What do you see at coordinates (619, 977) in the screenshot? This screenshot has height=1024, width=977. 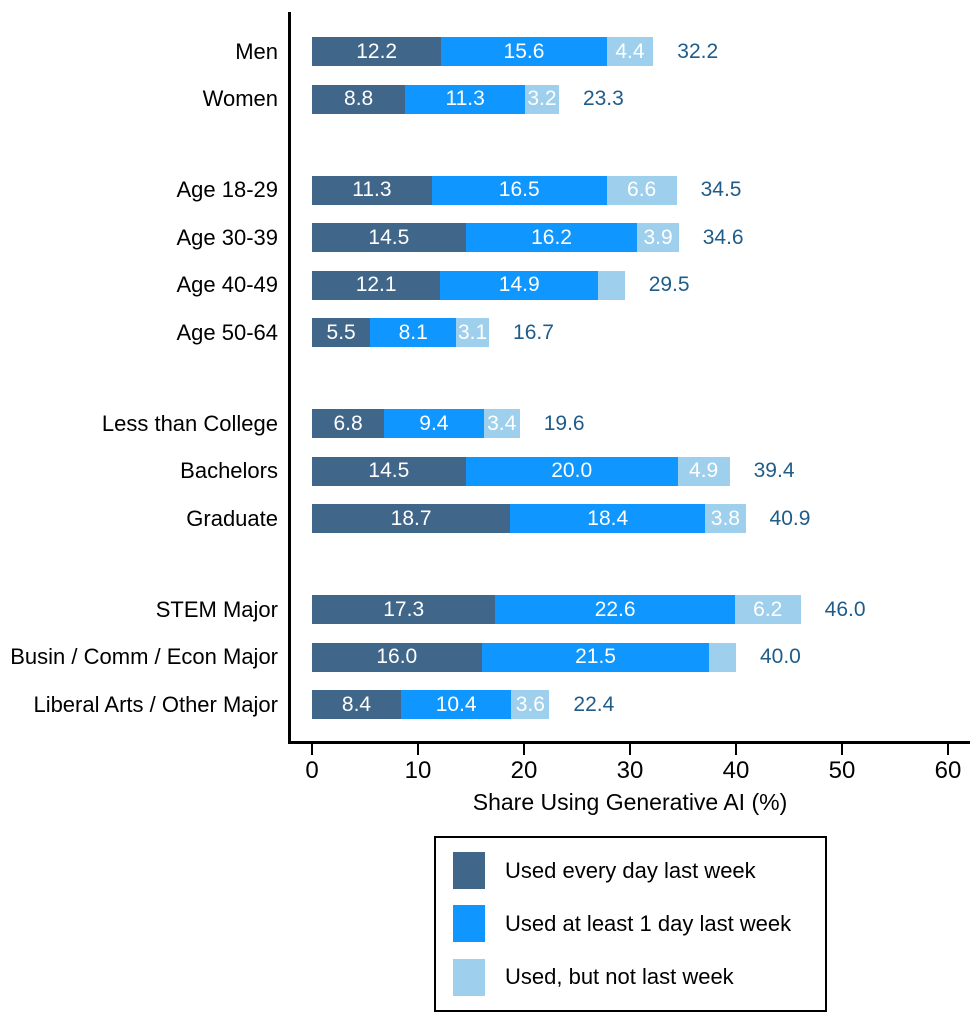 I see `legend-label: Used, but not last week` at bounding box center [619, 977].